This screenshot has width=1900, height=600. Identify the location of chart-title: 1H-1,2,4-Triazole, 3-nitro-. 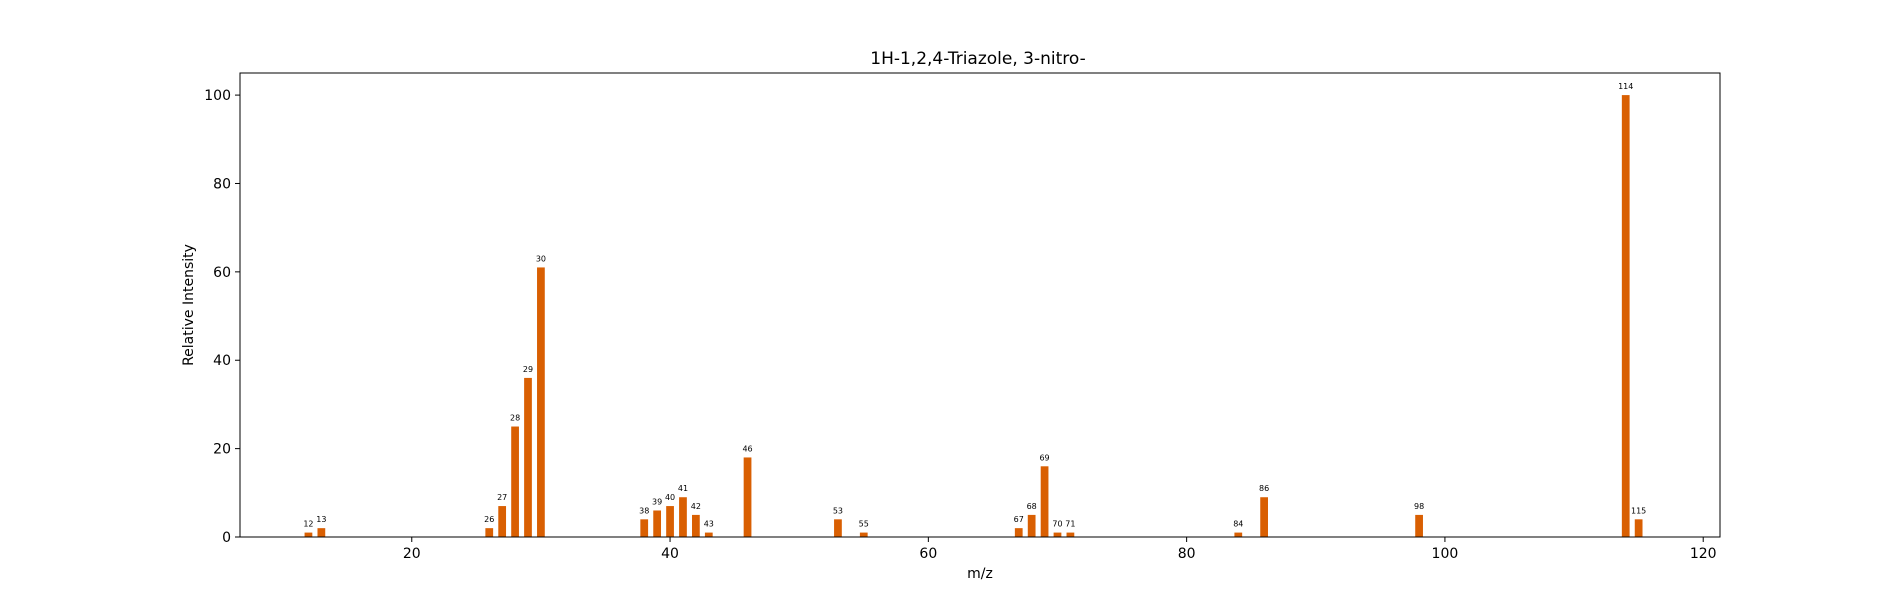
(977, 59).